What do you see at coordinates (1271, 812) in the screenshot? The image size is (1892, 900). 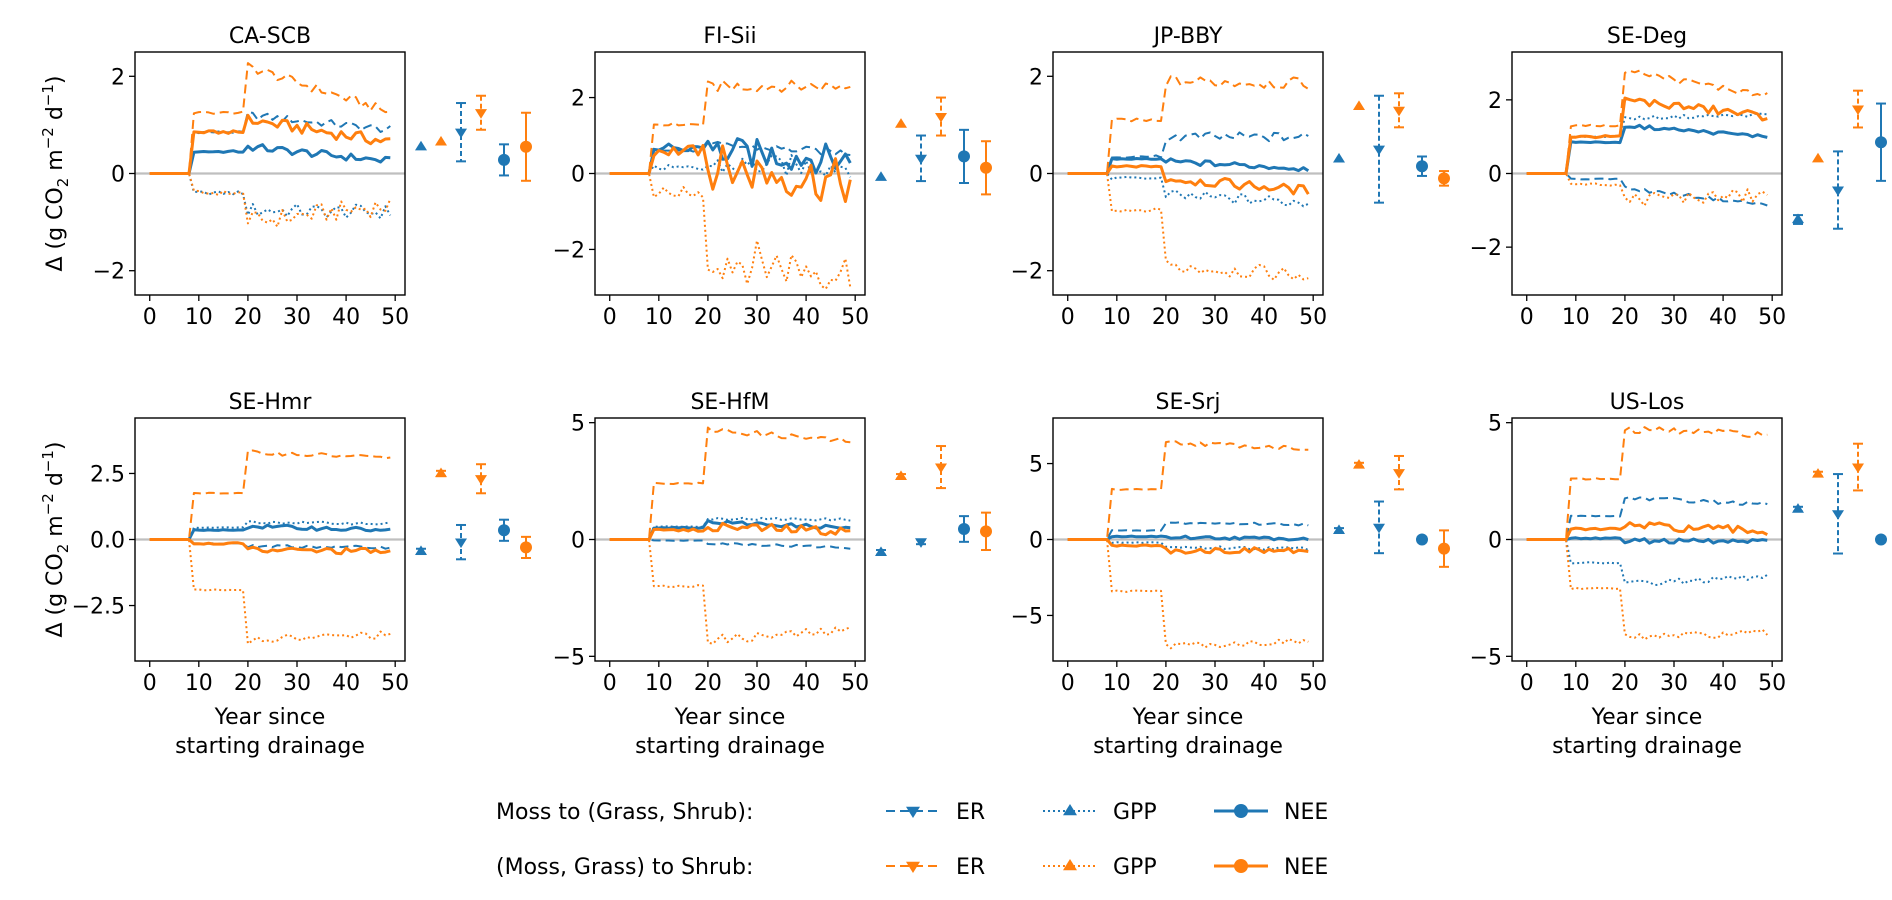 I see `legend-entry-nee: NEE` at bounding box center [1271, 812].